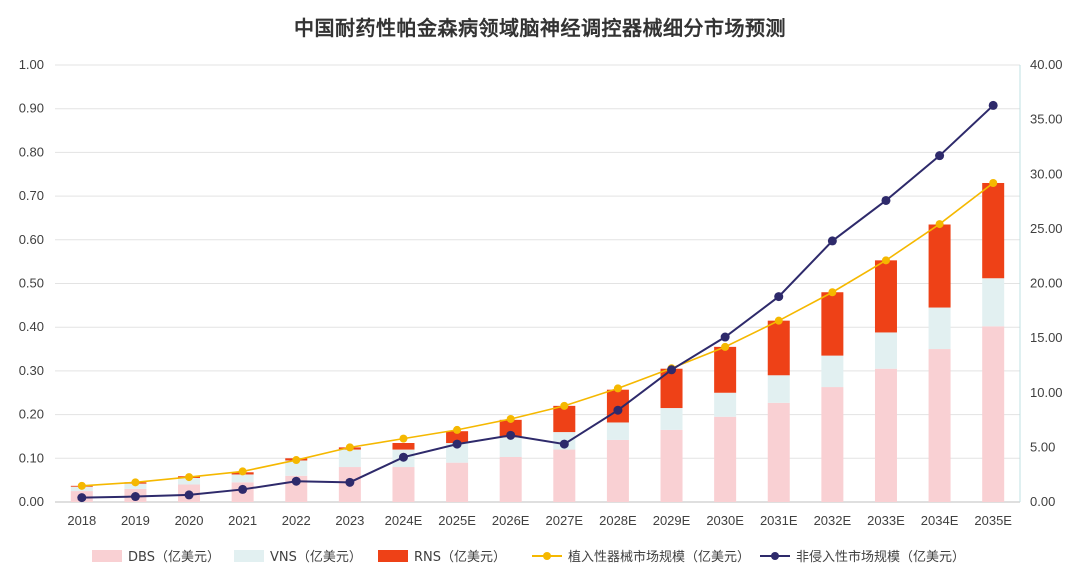 Image resolution: width=1080 pixels, height=582 pixels. Describe the element at coordinates (618, 520) in the screenshot. I see `x-axis-tick: 2028E` at that location.